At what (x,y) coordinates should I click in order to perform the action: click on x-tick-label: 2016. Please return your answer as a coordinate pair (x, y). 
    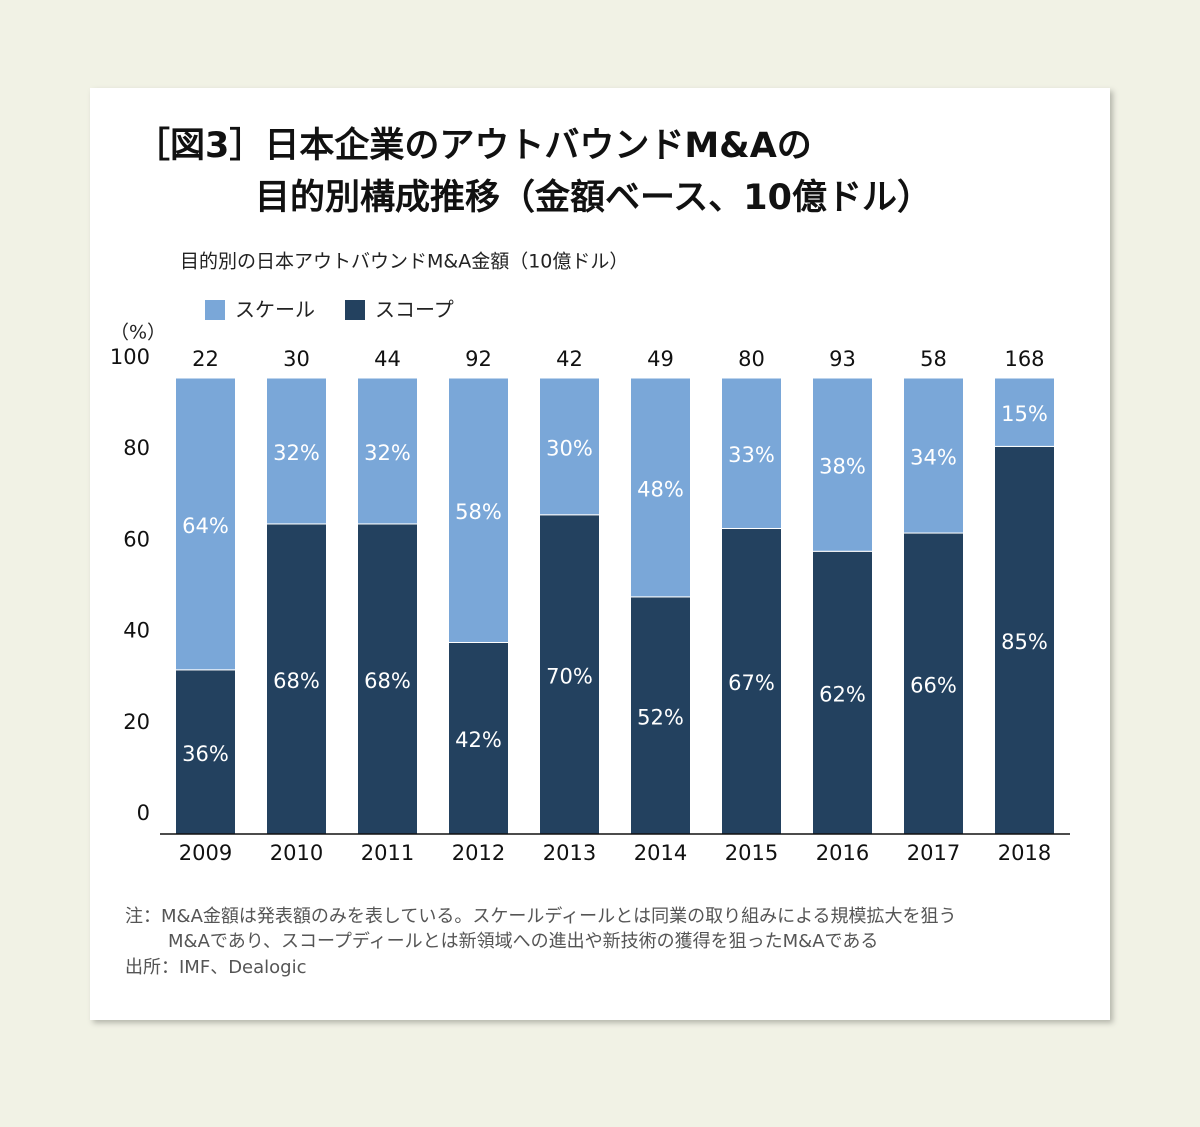
    Looking at the image, I should click on (842, 853).